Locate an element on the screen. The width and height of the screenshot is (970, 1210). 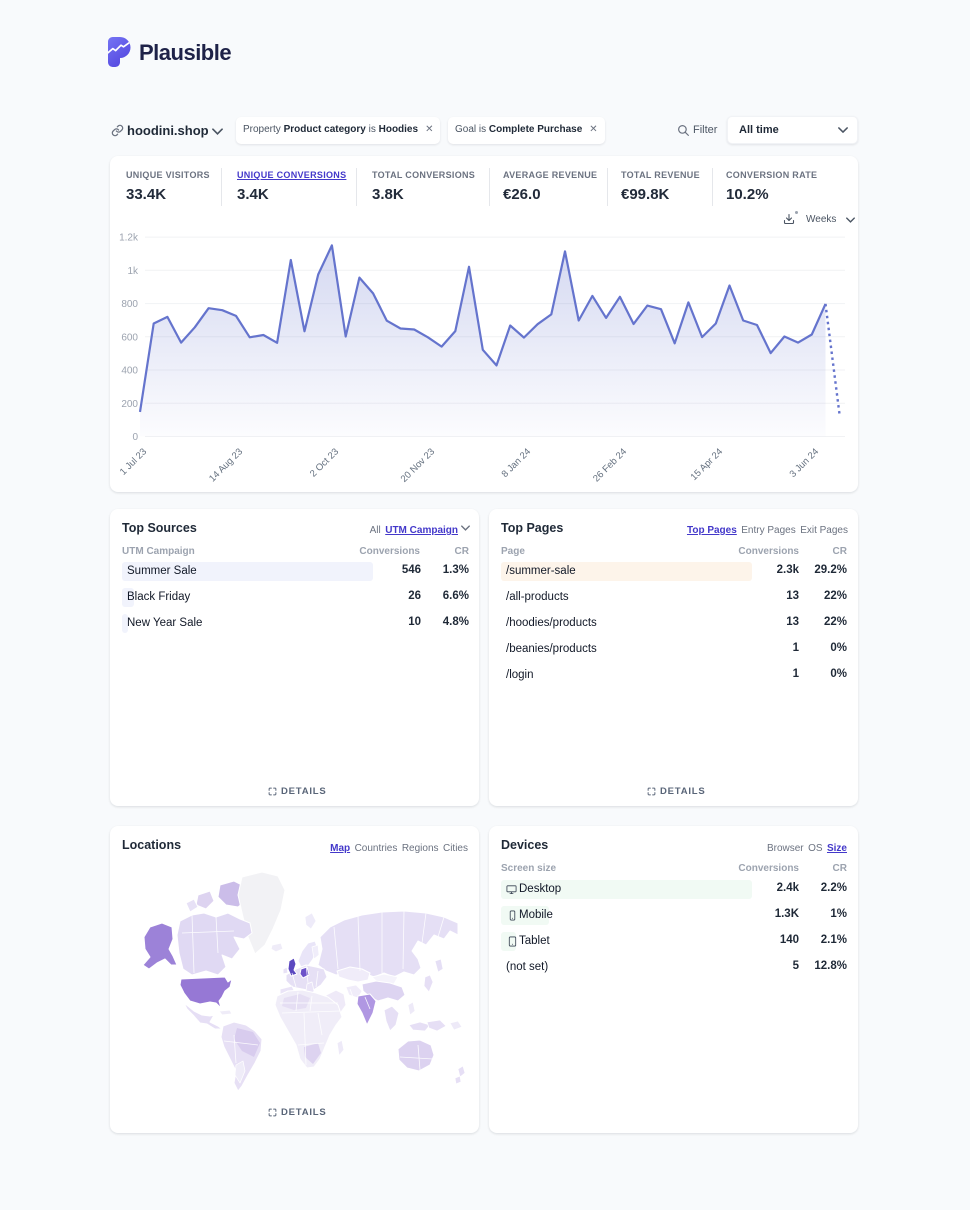
svg-text: 0 is located at coordinates (135, 437).